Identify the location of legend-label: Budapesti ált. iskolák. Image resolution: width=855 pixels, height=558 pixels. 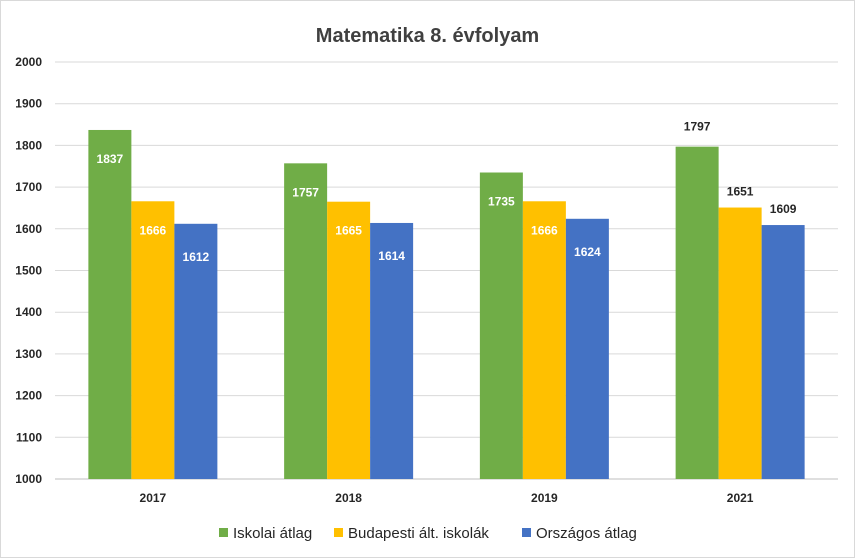
(418, 533).